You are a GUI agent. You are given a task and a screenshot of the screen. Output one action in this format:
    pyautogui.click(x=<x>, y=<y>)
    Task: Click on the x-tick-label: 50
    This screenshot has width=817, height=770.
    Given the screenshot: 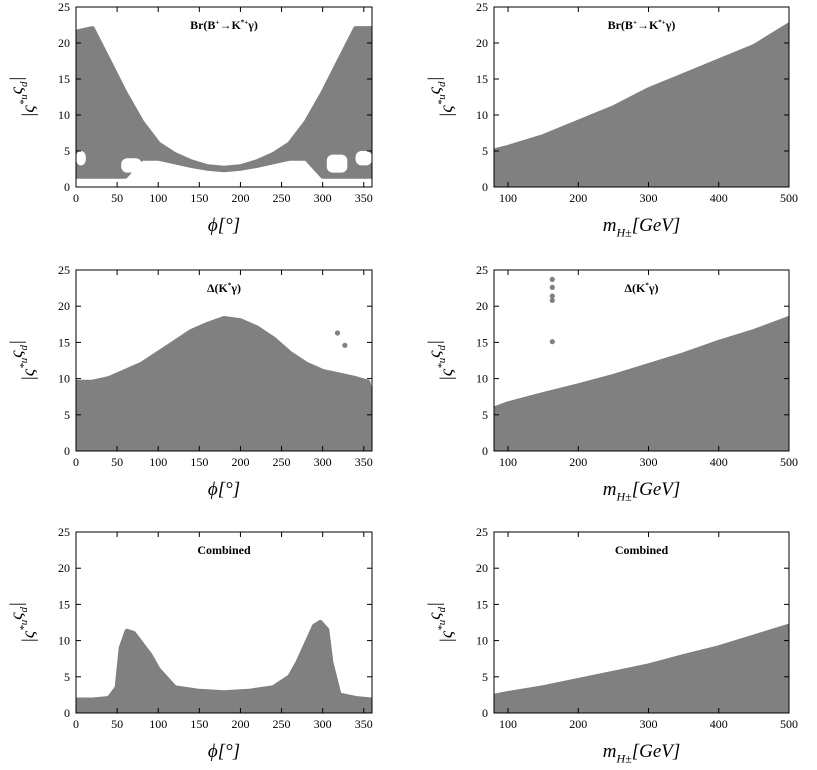 What is the action you would take?
    pyautogui.click(x=117, y=724)
    